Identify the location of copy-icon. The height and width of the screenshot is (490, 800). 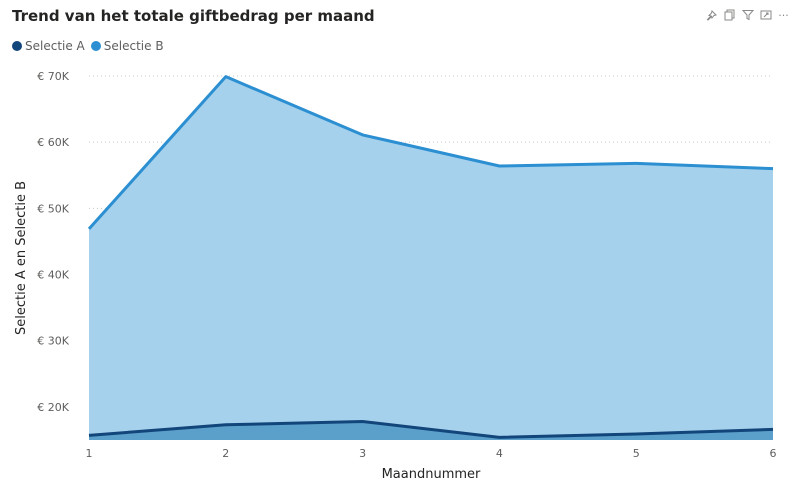
(729, 15).